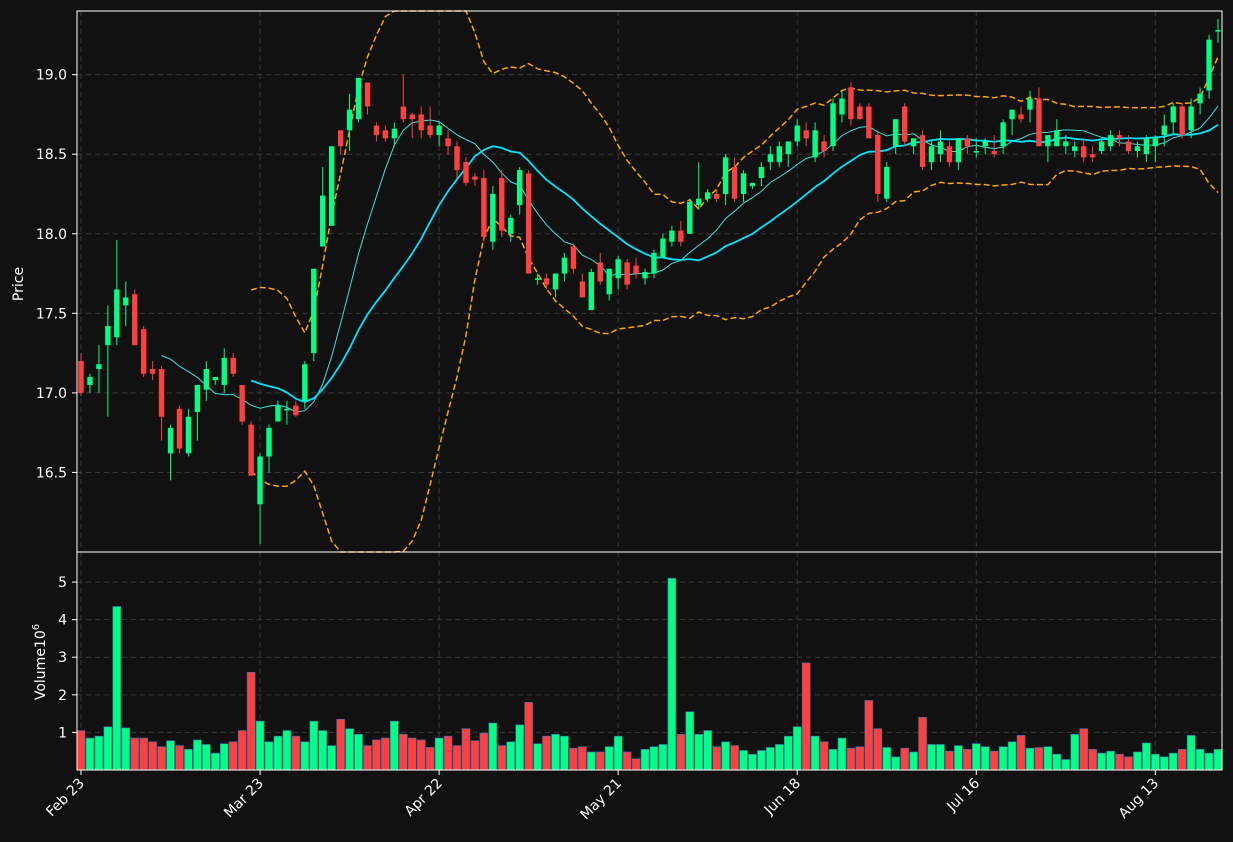 This screenshot has height=842, width=1233. Describe the element at coordinates (51, 473) in the screenshot. I see `price-y-tick-label: 16.5` at that location.